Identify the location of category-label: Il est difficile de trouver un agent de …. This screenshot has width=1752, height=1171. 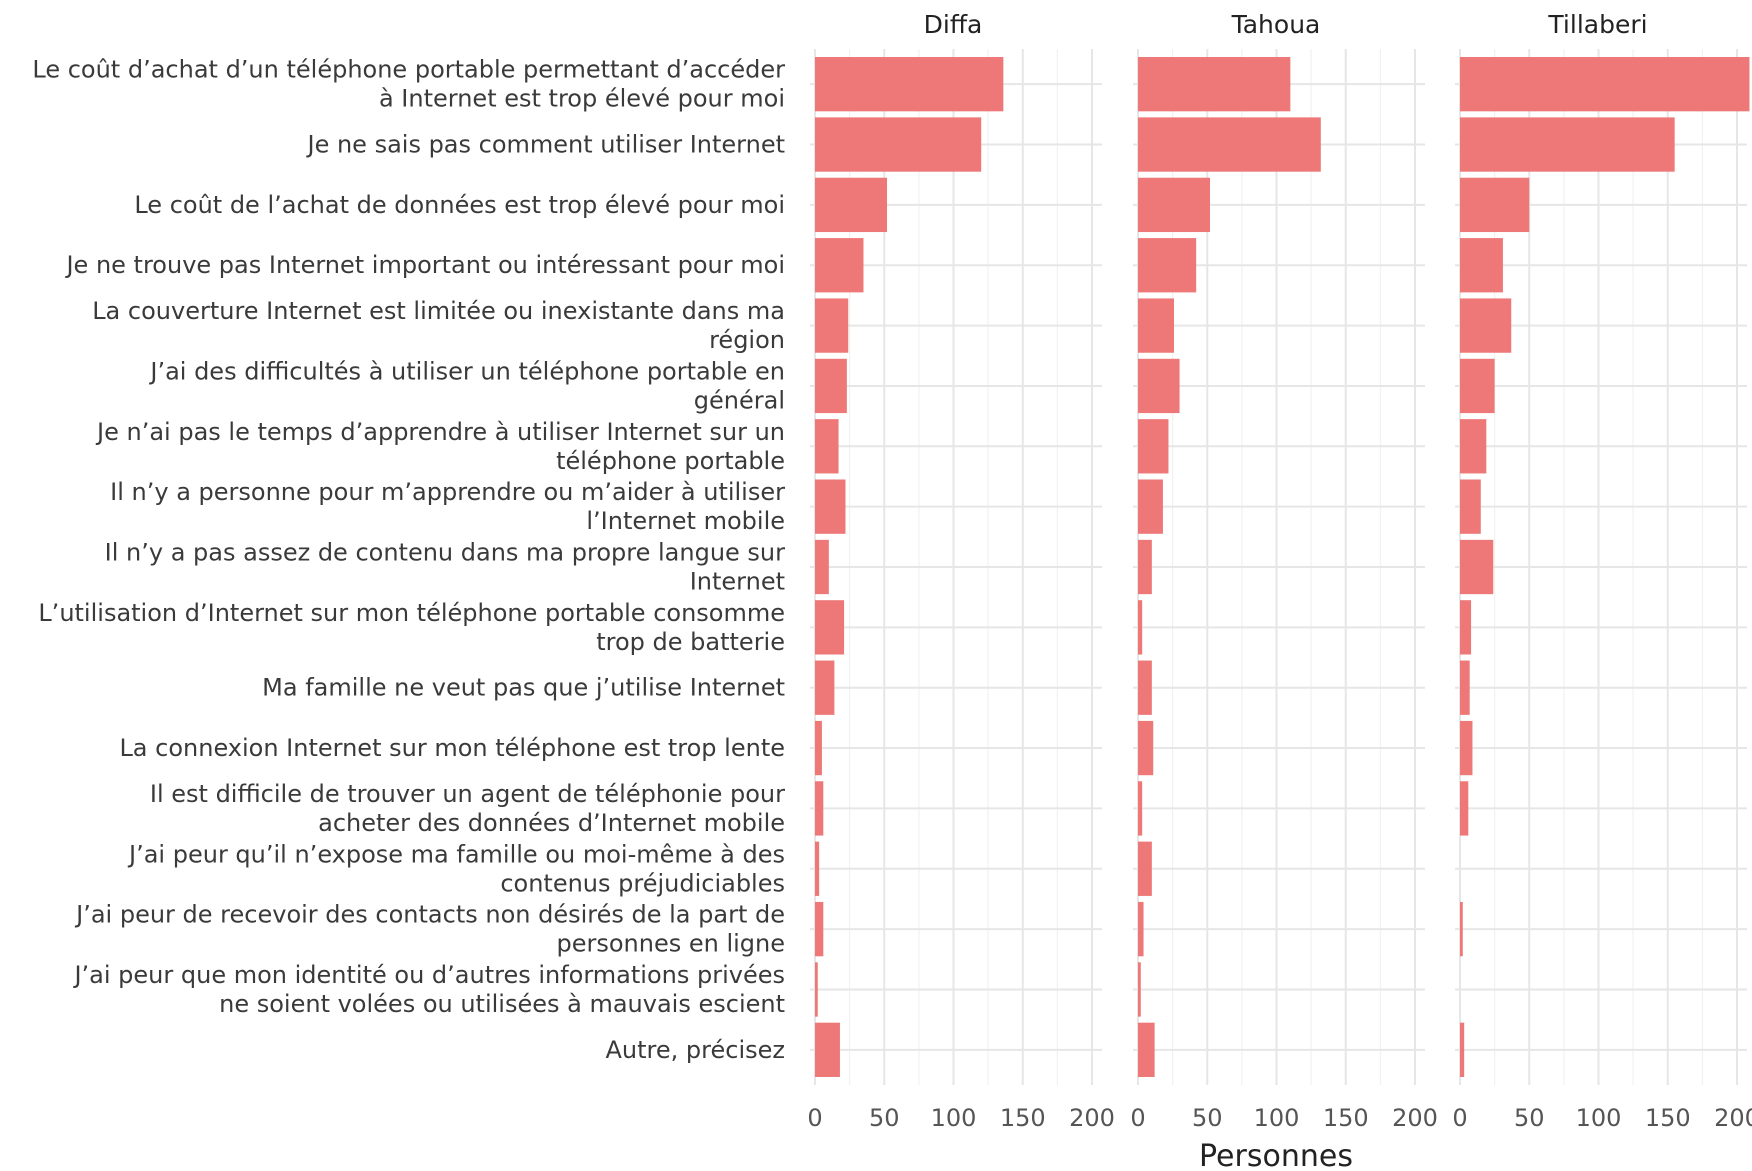
(467, 808).